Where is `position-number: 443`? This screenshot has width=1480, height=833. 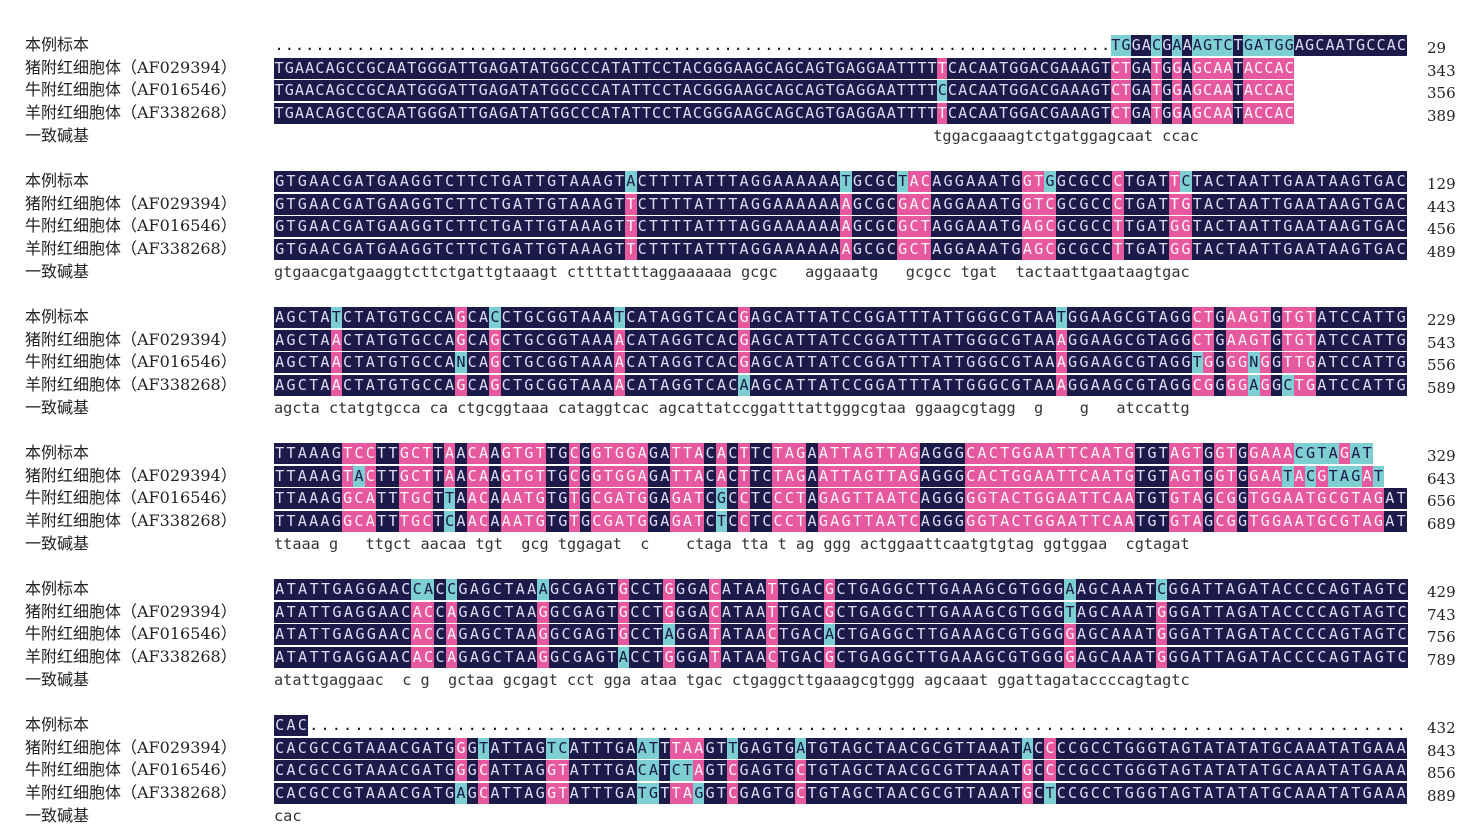 position-number: 443 is located at coordinates (1441, 206).